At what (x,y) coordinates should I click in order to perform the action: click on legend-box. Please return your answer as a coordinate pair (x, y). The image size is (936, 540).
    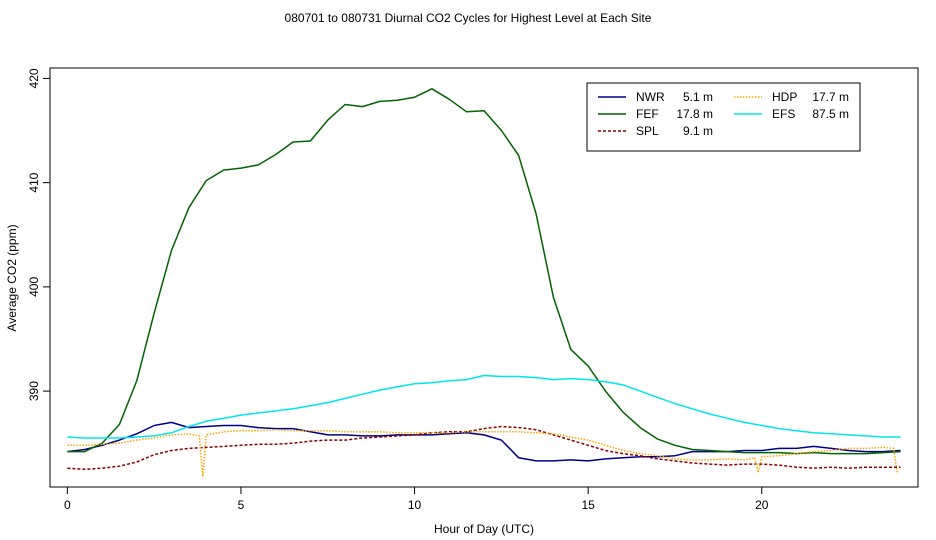
    Looking at the image, I should click on (723, 117).